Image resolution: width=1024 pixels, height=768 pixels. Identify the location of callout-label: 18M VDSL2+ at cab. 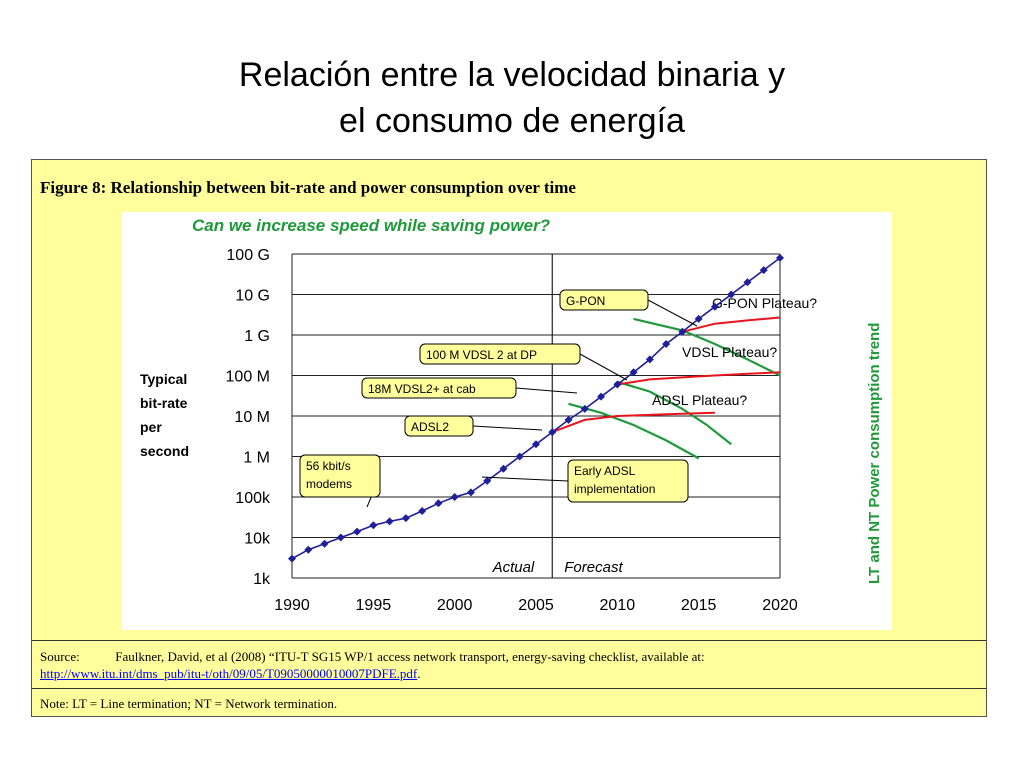
(422, 389).